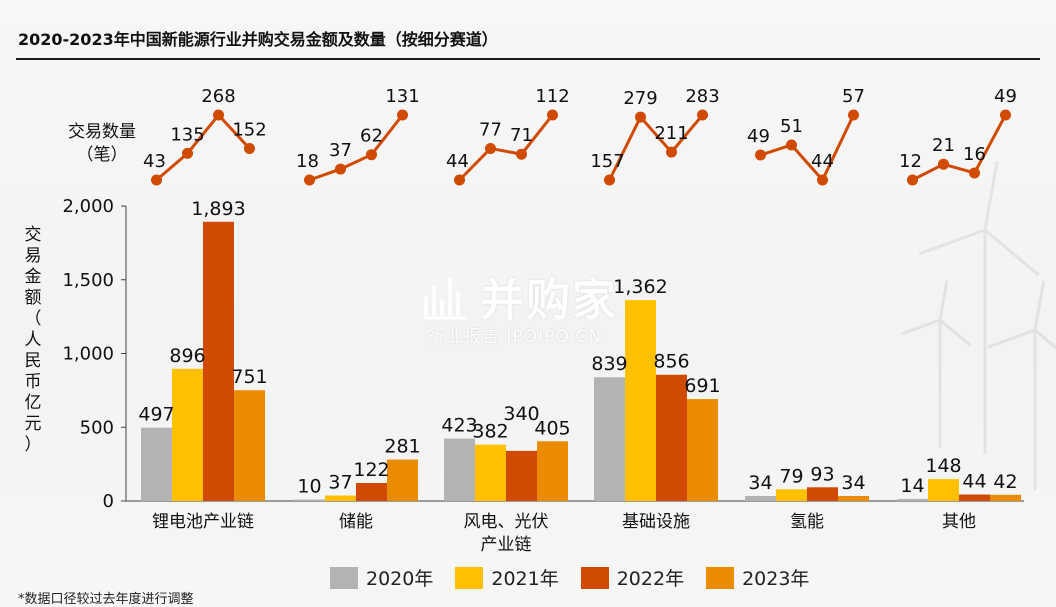 This screenshot has width=1056, height=607. I want to click on deal-count-label: 71, so click(521, 135).